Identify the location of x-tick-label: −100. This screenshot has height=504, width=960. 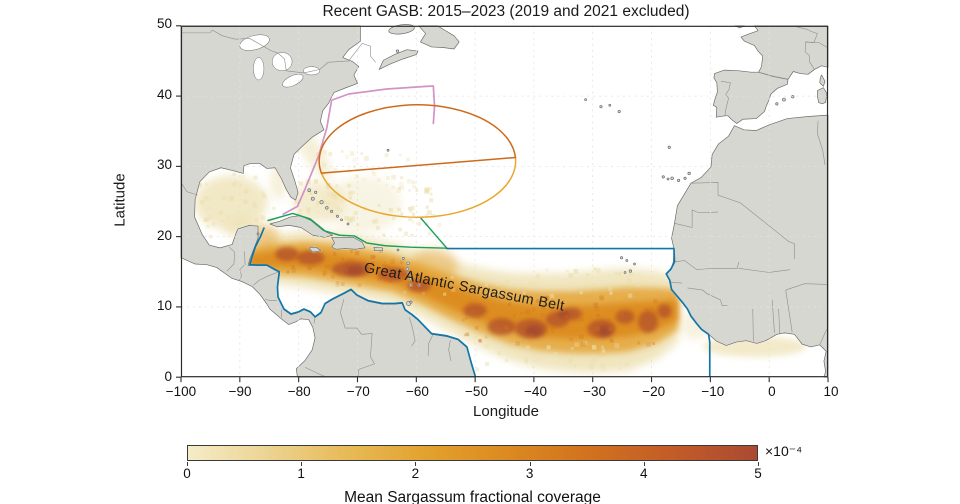
(181, 391).